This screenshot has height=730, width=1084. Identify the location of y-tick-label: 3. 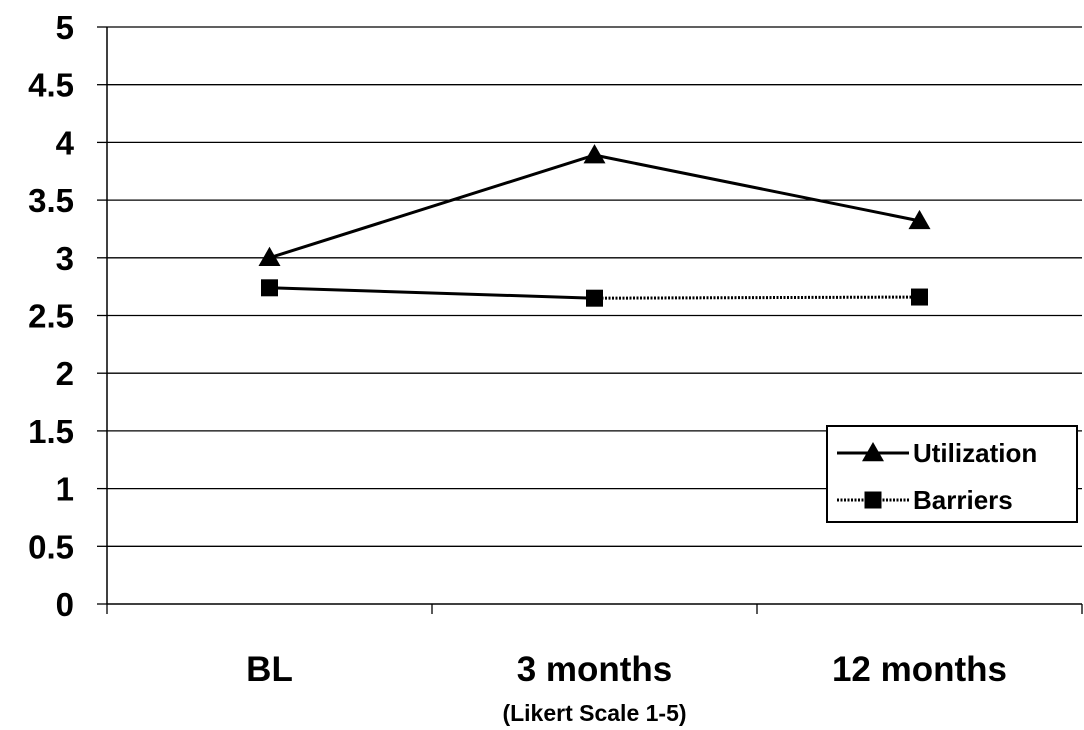
(65, 258).